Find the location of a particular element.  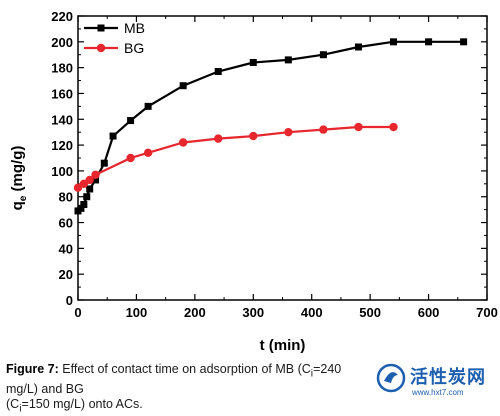

y-tick-label: 40 is located at coordinates (66, 248).